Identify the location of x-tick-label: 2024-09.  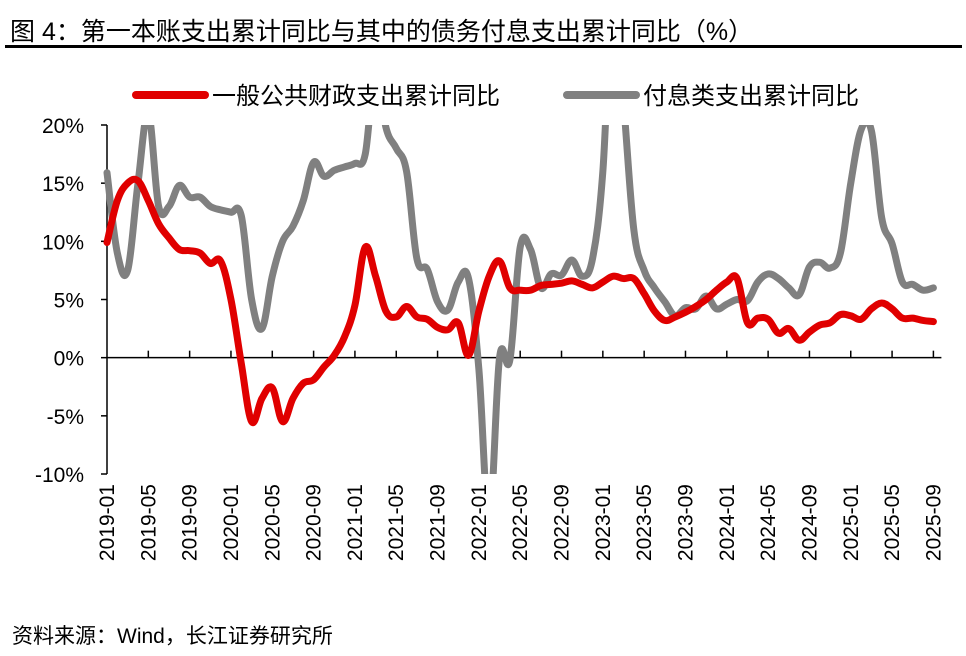
(809, 522).